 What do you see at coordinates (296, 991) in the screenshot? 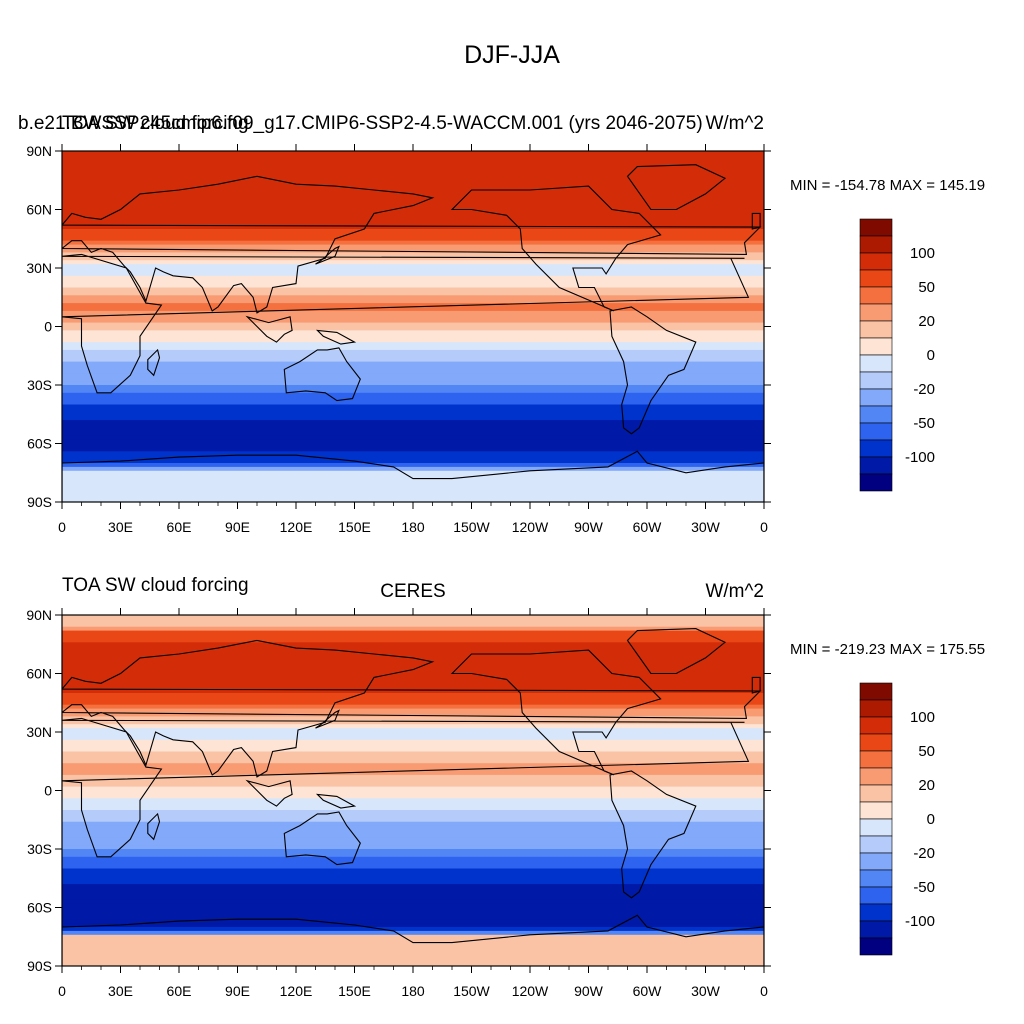
I see `x-tick-label: 120E` at bounding box center [296, 991].